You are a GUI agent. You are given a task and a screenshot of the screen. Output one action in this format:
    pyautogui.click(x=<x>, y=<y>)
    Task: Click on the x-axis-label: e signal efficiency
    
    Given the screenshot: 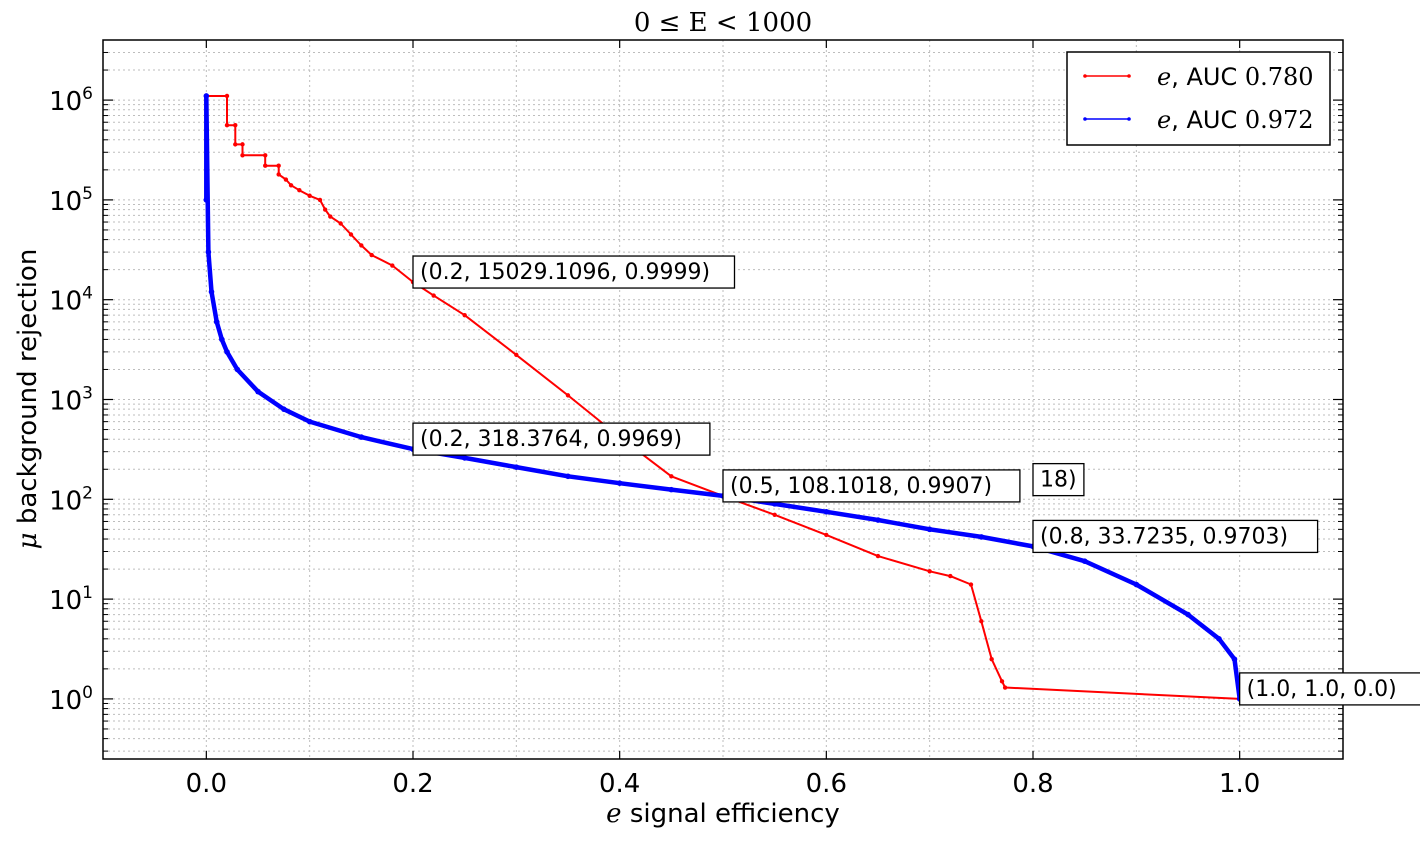 What is the action you would take?
    pyautogui.click(x=723, y=814)
    